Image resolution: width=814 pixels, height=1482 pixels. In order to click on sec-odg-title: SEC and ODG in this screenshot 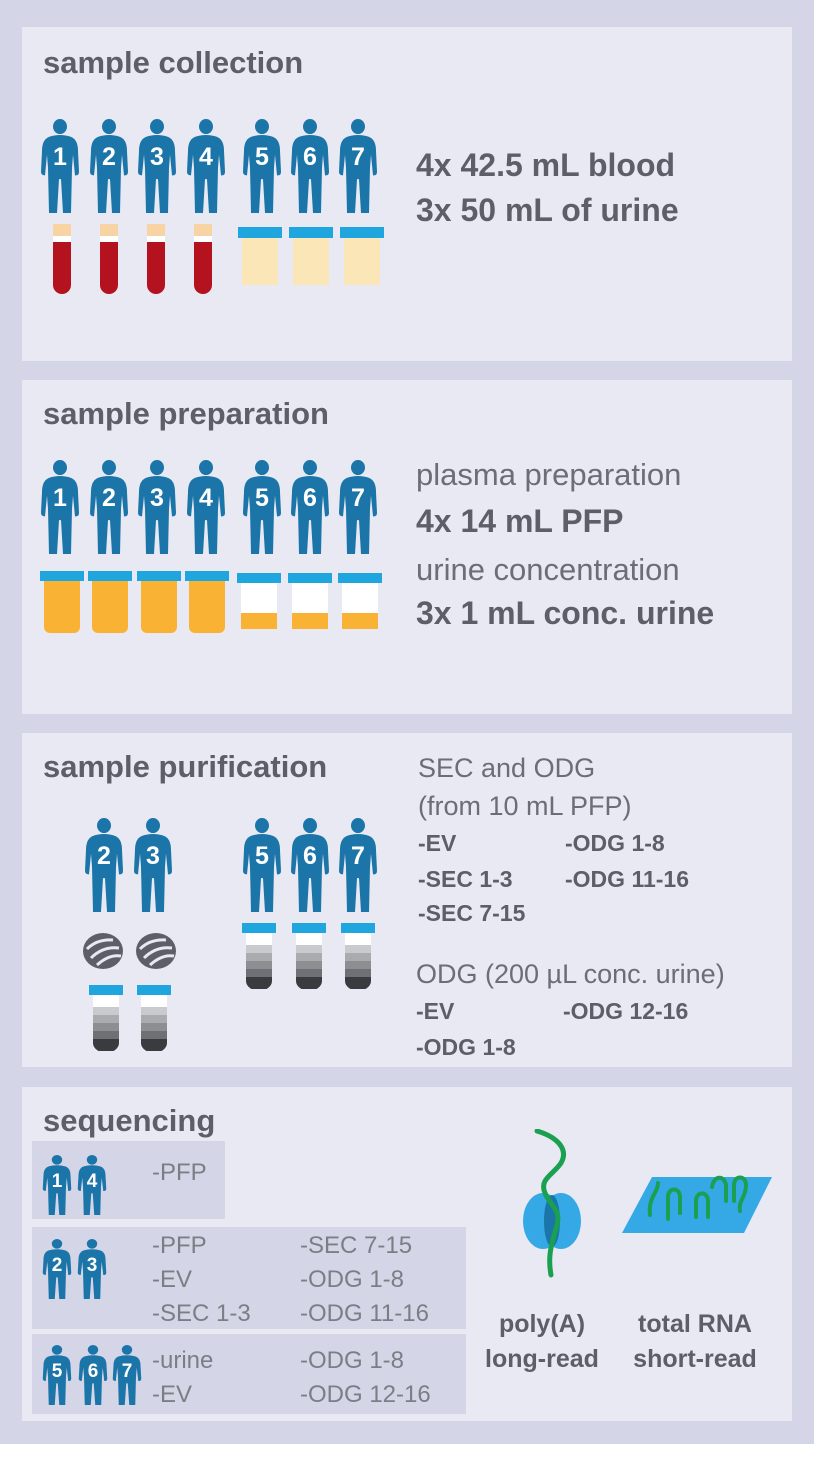, I will do `click(507, 768)`.